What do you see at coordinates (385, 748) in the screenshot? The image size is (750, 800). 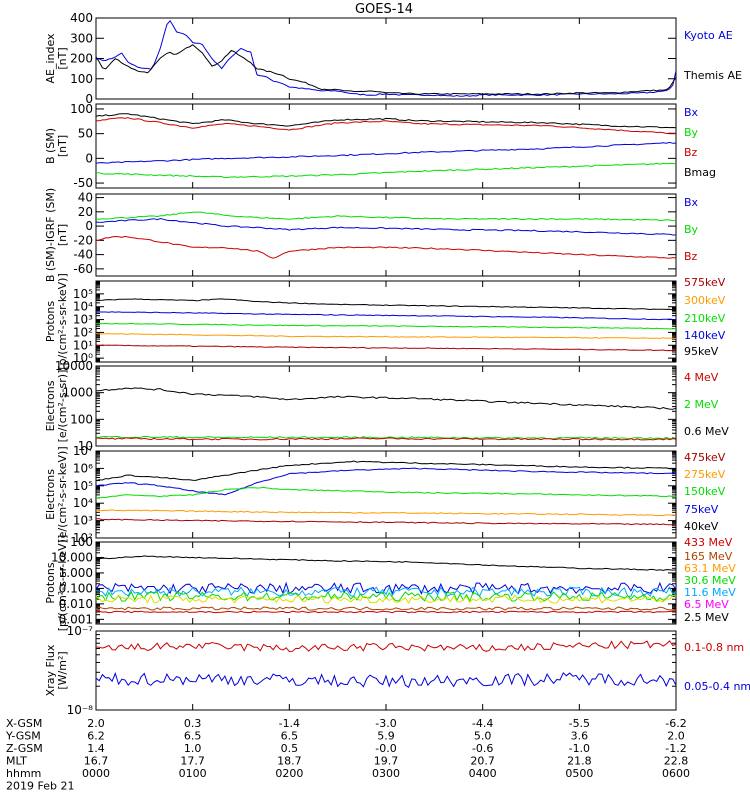 I see `ephemeris-value: -0.0` at bounding box center [385, 748].